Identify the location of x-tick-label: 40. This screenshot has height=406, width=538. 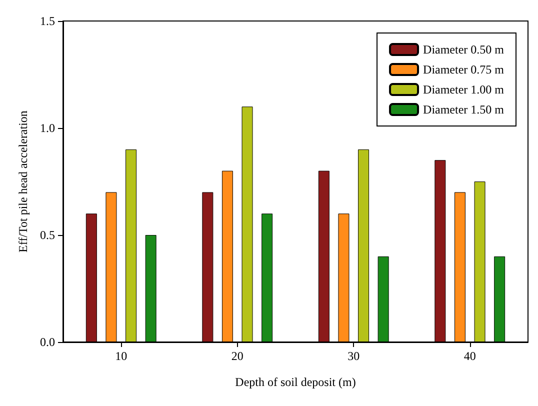
(470, 356).